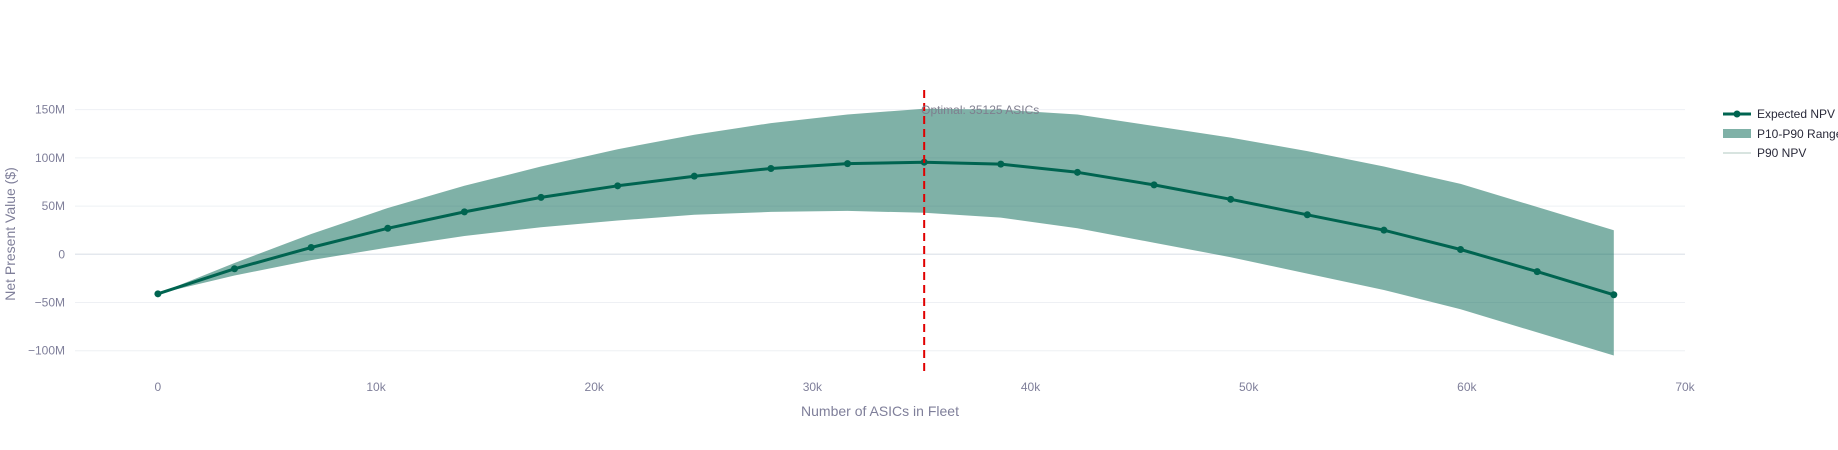 This screenshot has height=450, width=1838. What do you see at coordinates (1796, 114) in the screenshot?
I see `legend-label: Expected NPV` at bounding box center [1796, 114].